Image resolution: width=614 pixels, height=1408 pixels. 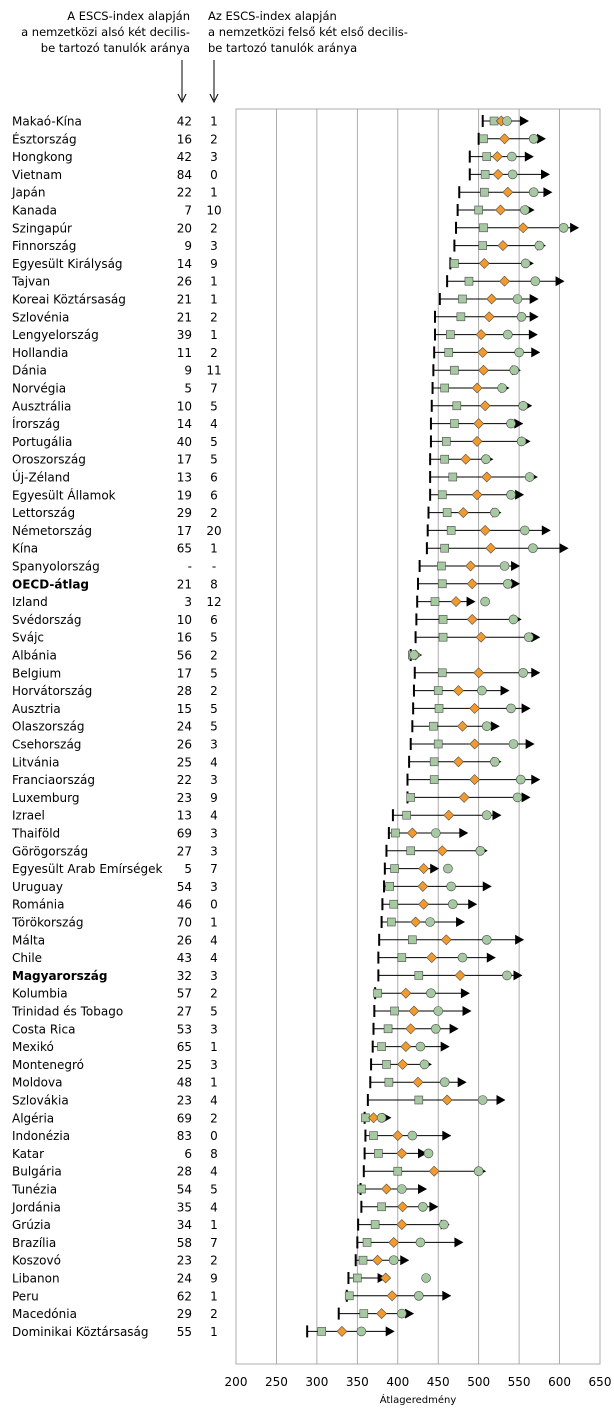 What do you see at coordinates (34, 211) in the screenshot?
I see `country-name: Kanada` at bounding box center [34, 211].